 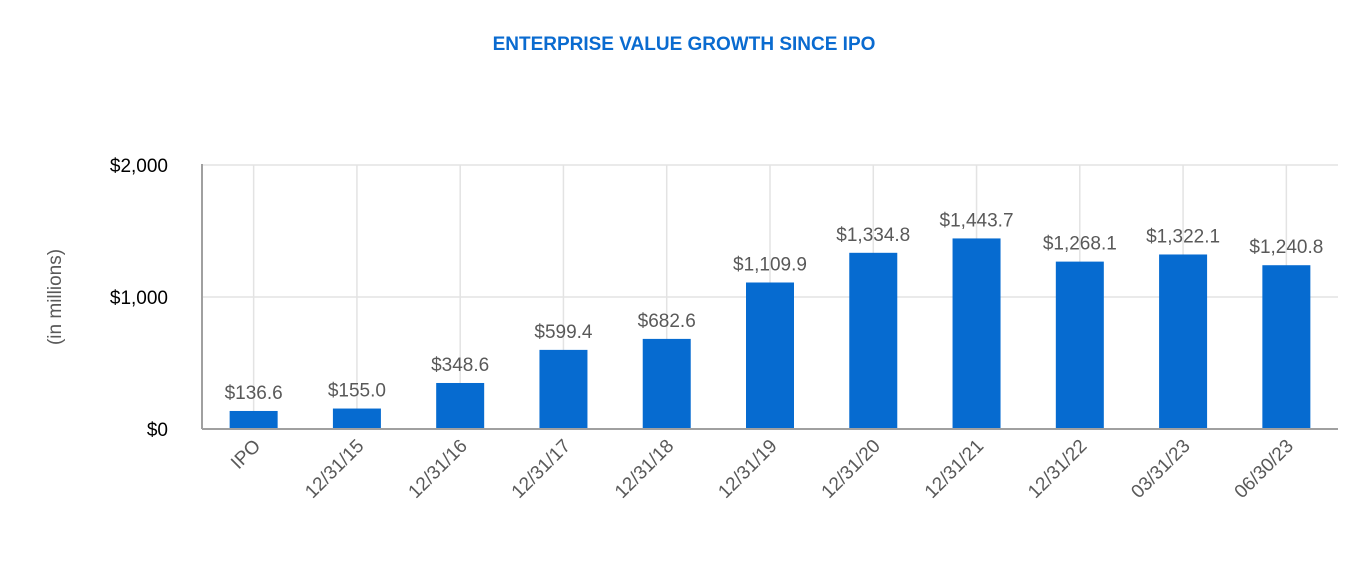 What do you see at coordinates (254, 393) in the screenshot?
I see `data-label: $136.6` at bounding box center [254, 393].